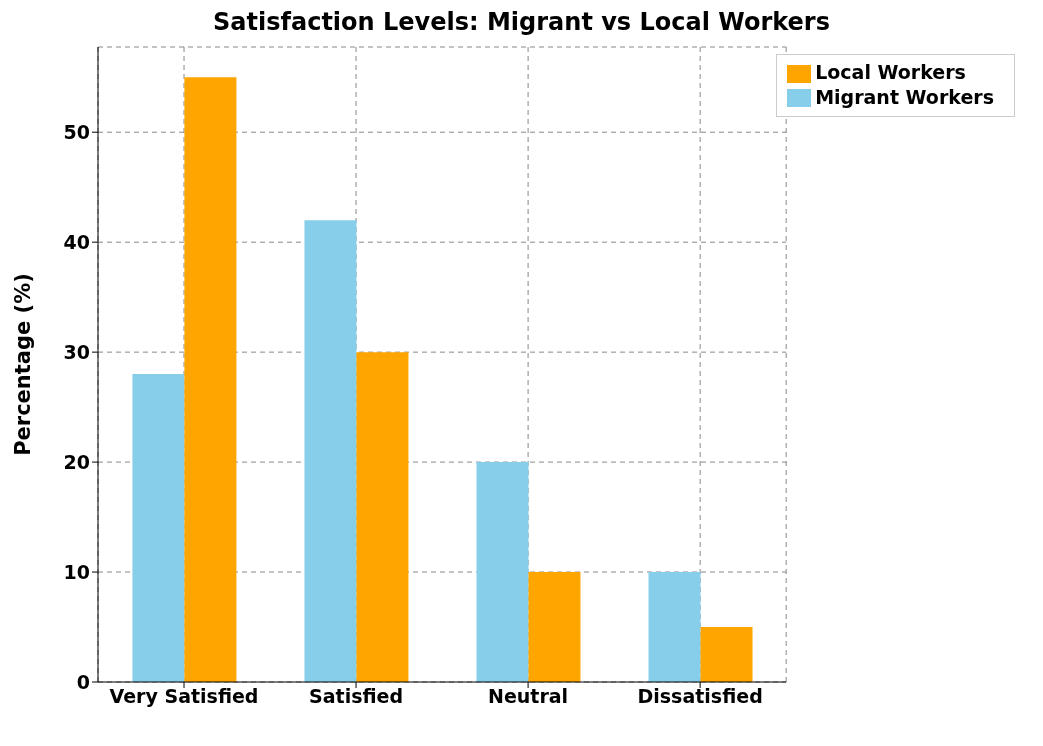 The height and width of the screenshot is (746, 1043). I want to click on y-tick-label: 0, so click(83, 681).